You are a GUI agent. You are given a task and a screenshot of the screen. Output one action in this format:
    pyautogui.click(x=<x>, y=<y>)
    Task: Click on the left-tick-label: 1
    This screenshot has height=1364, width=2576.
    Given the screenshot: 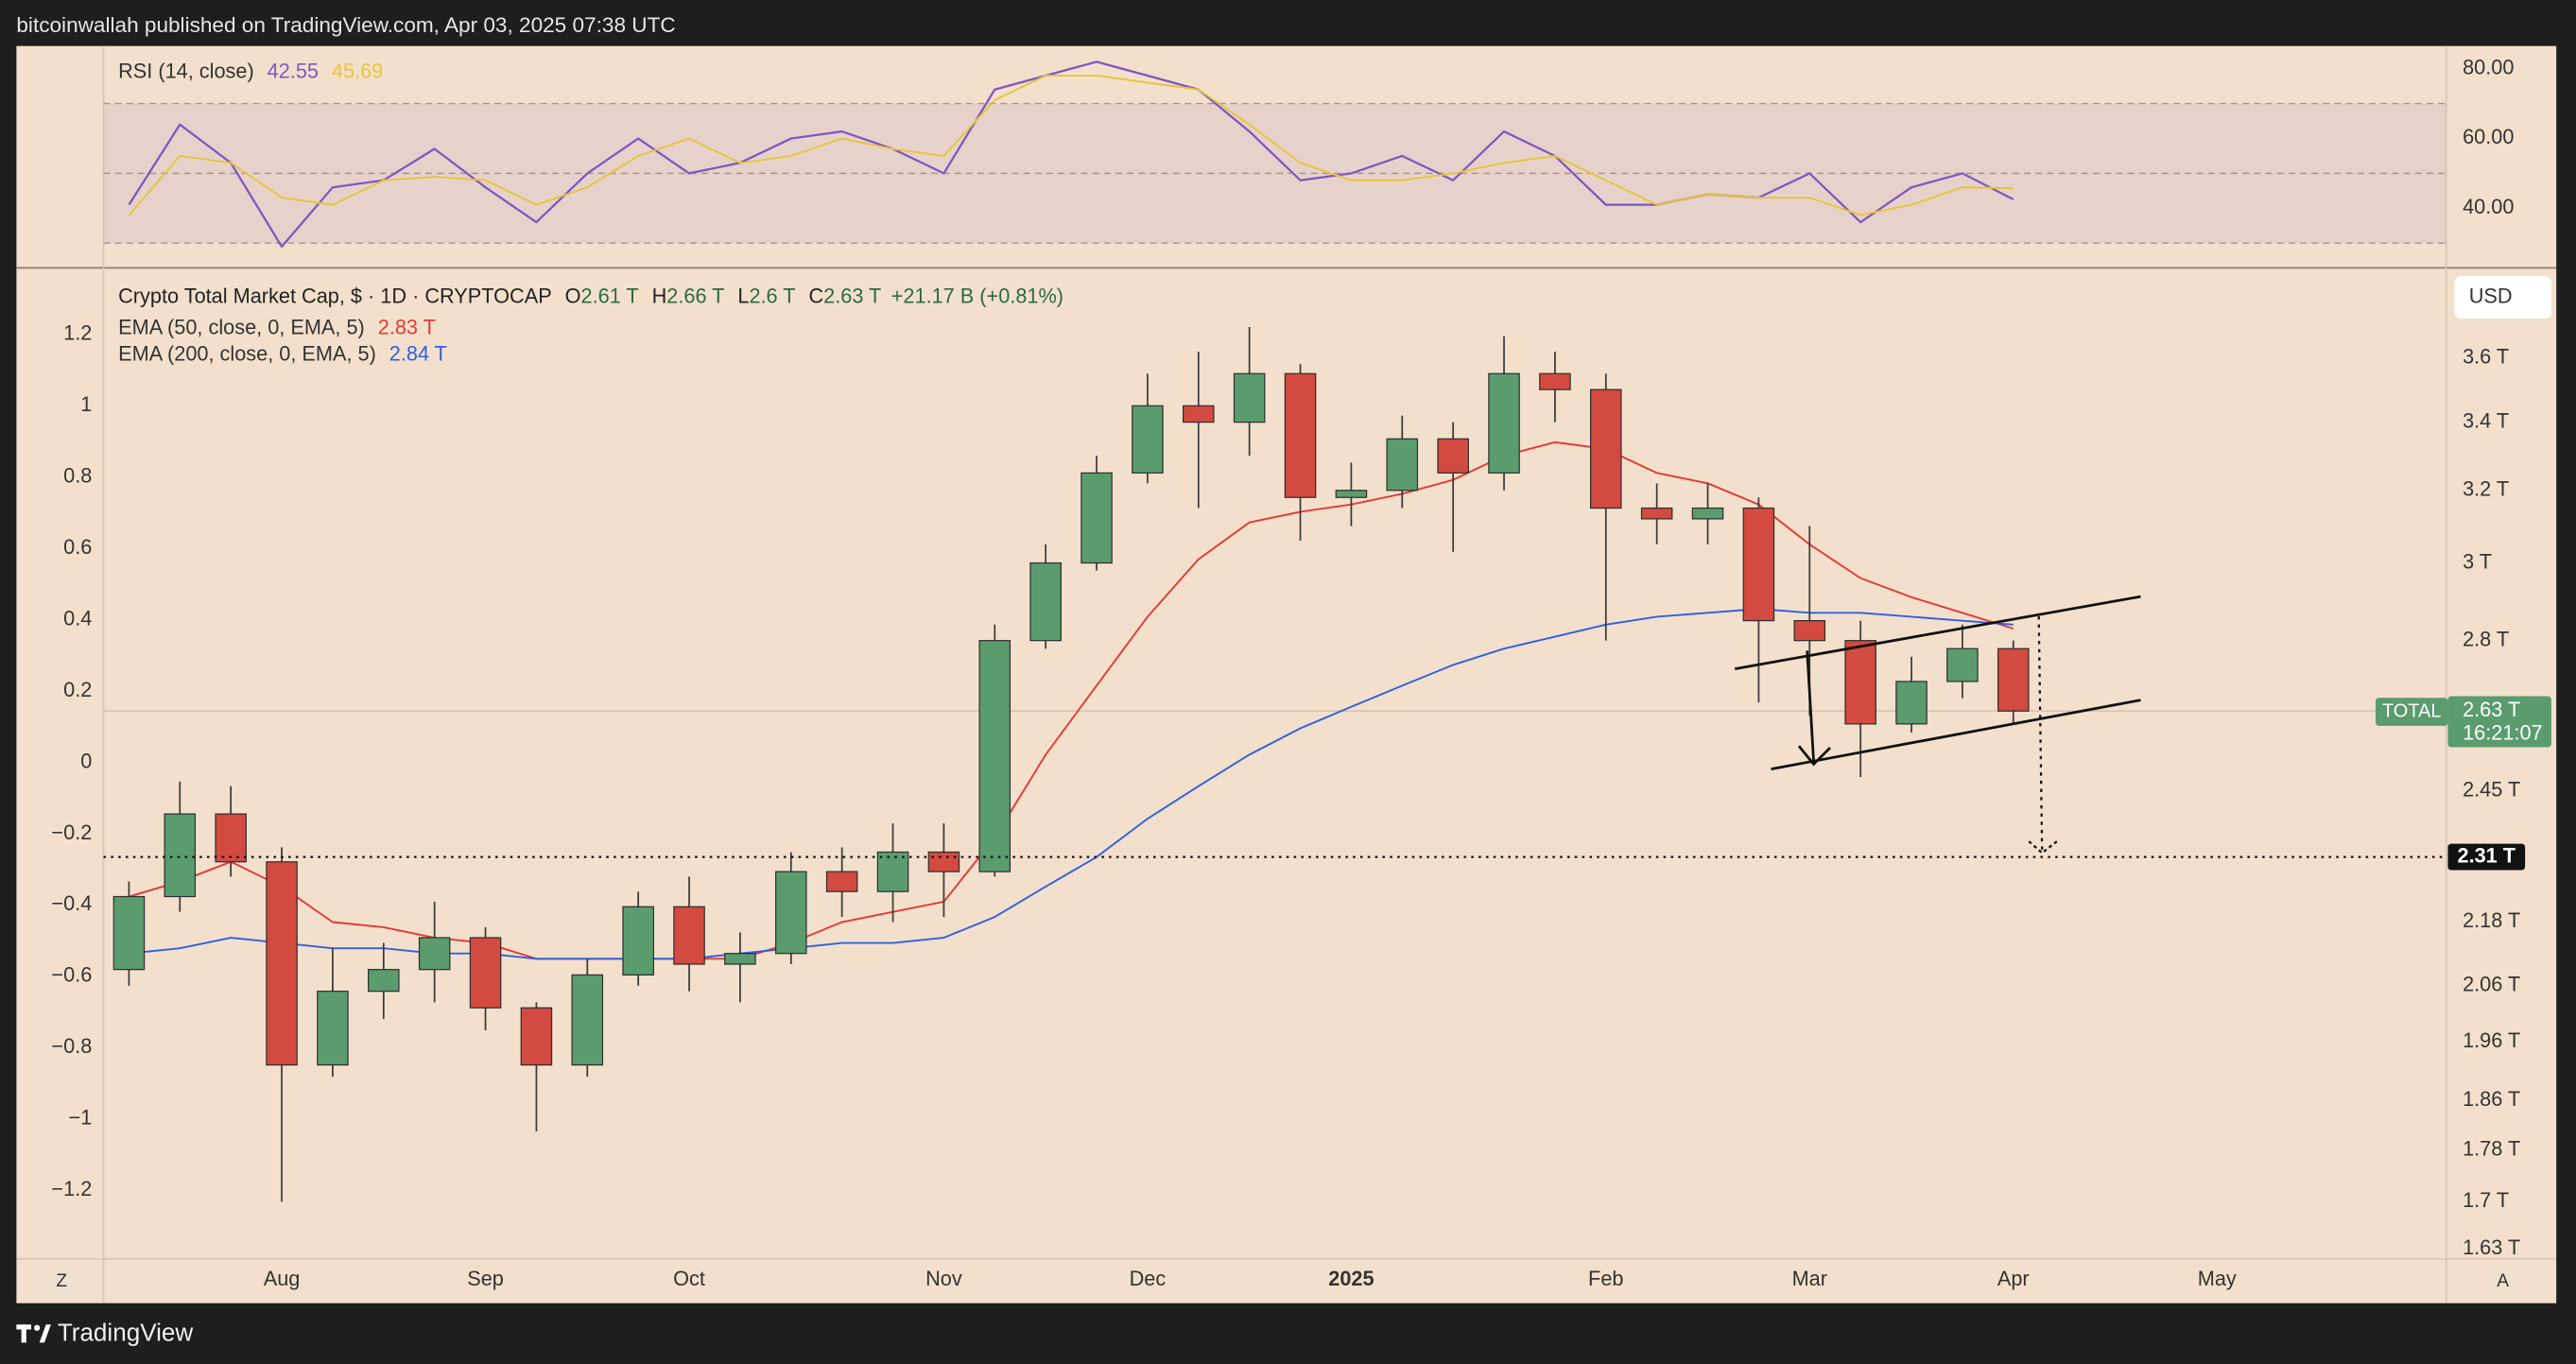 What is the action you would take?
    pyautogui.click(x=86, y=404)
    